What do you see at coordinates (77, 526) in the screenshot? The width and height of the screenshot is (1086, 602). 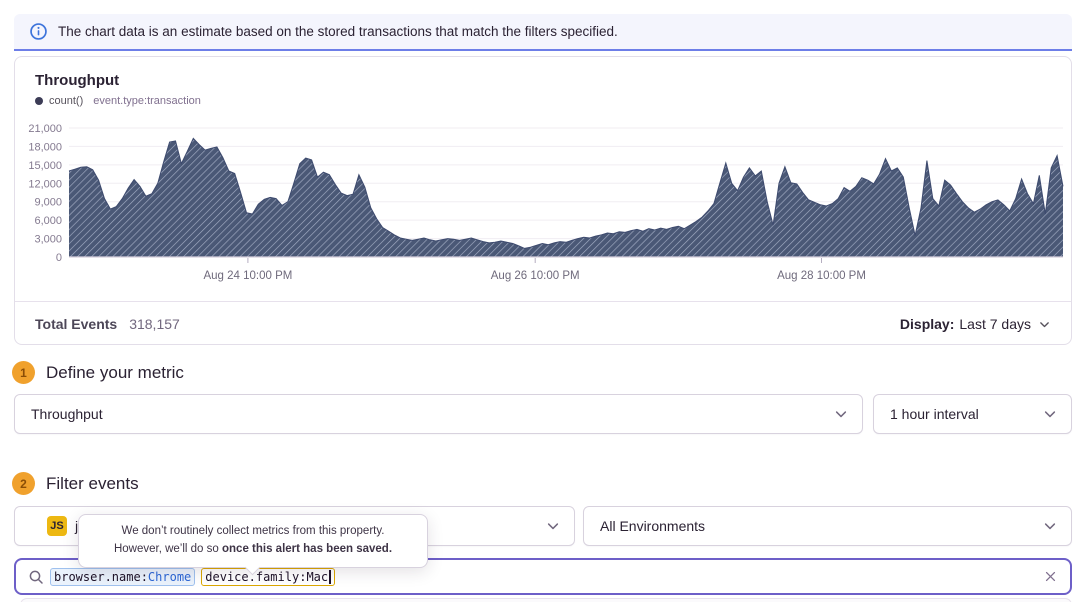 I see `project-select-value: j` at bounding box center [77, 526].